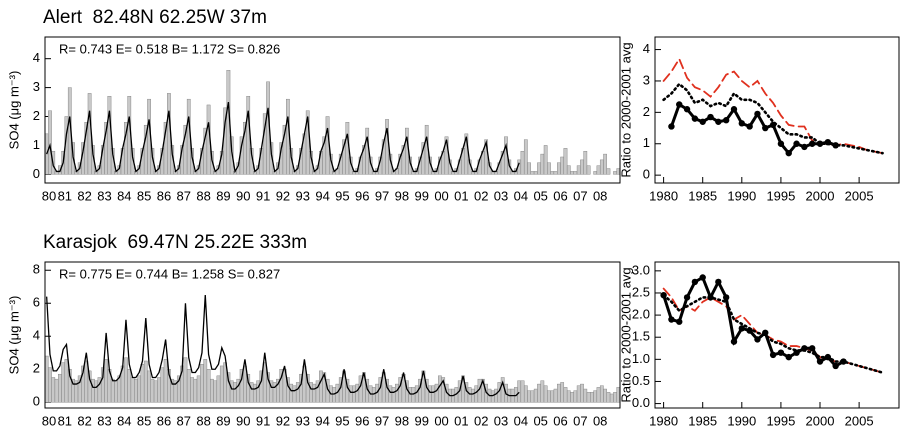 The image size is (901, 431). I want to click on x-tick-label: 89, so click(223, 195).